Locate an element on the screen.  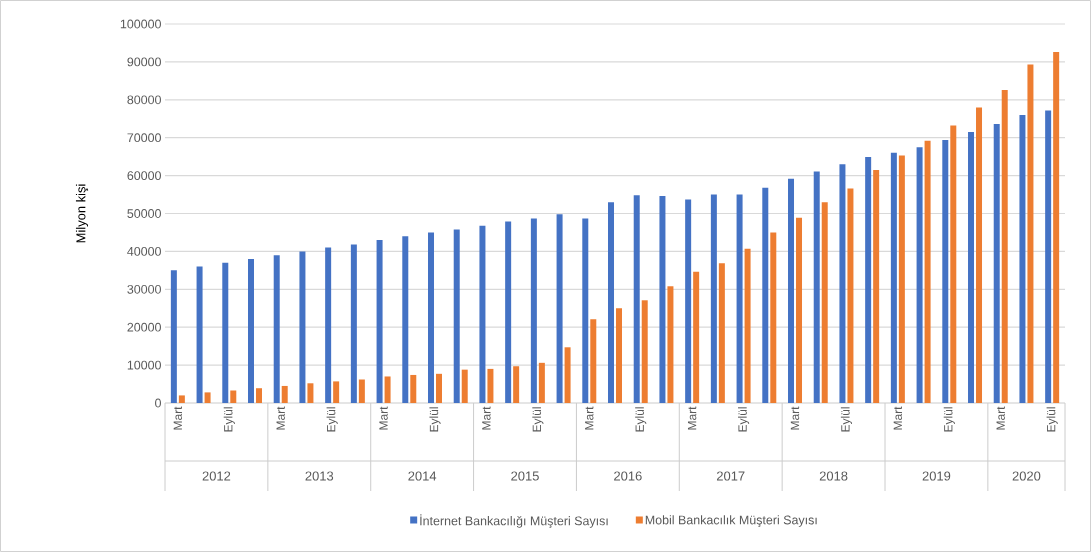
y-tick-label: 100000 is located at coordinates (140, 24).